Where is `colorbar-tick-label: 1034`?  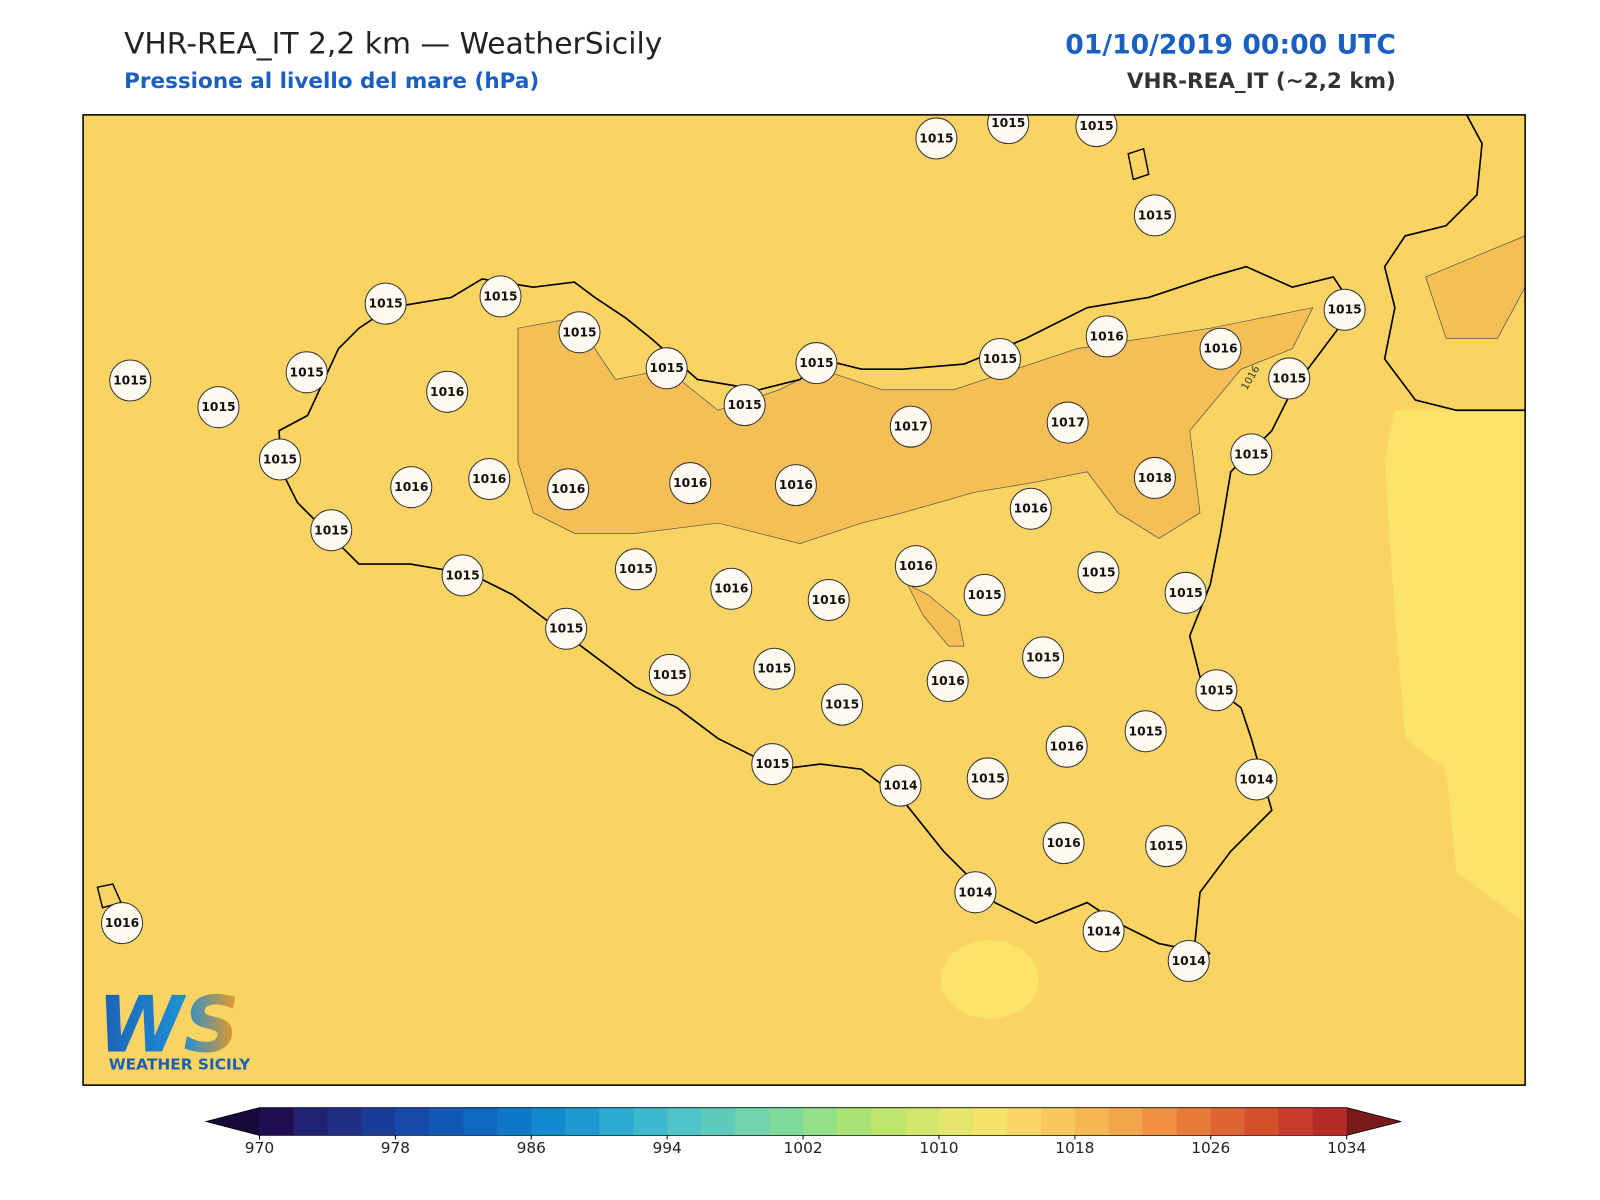 colorbar-tick-label: 1034 is located at coordinates (1346, 1148).